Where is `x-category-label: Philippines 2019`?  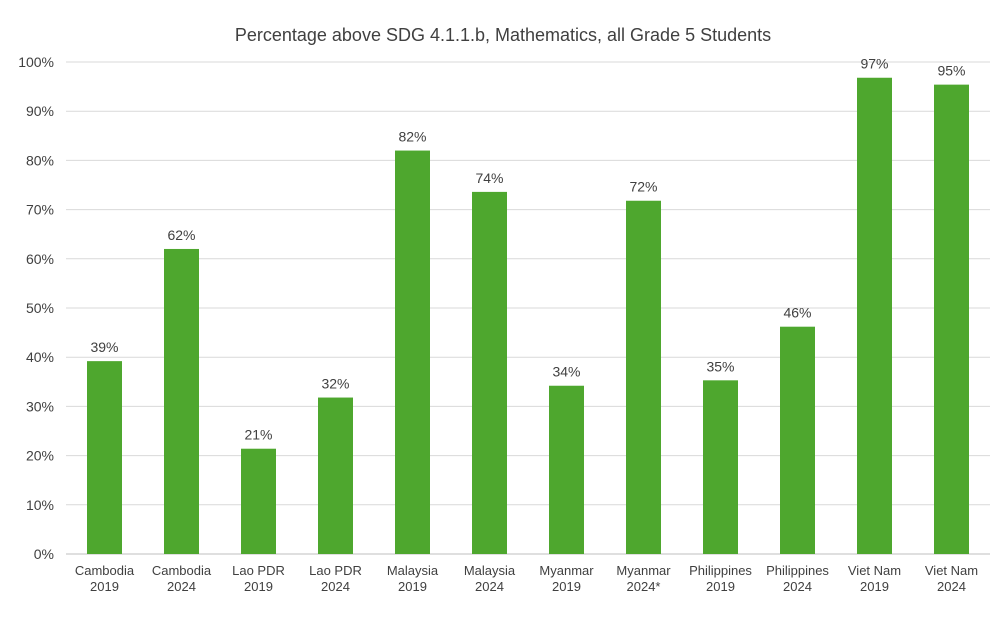 x-category-label: Philippines 2019 is located at coordinates (720, 578).